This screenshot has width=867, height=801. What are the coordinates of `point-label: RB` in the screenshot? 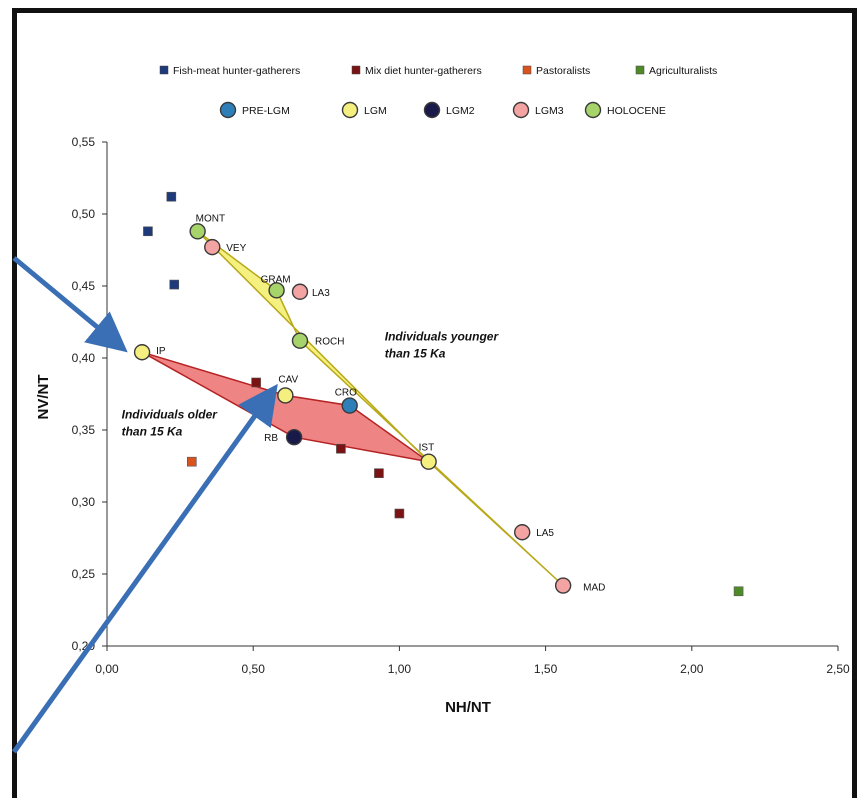 It's located at (271, 438).